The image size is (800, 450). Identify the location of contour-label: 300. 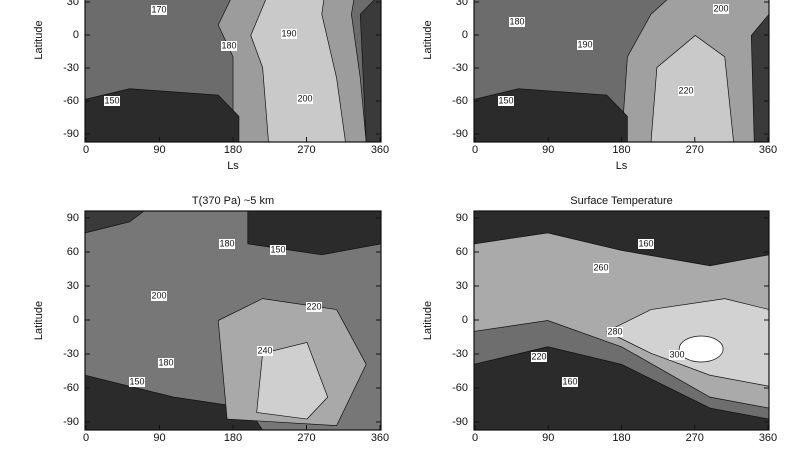
(676, 354).